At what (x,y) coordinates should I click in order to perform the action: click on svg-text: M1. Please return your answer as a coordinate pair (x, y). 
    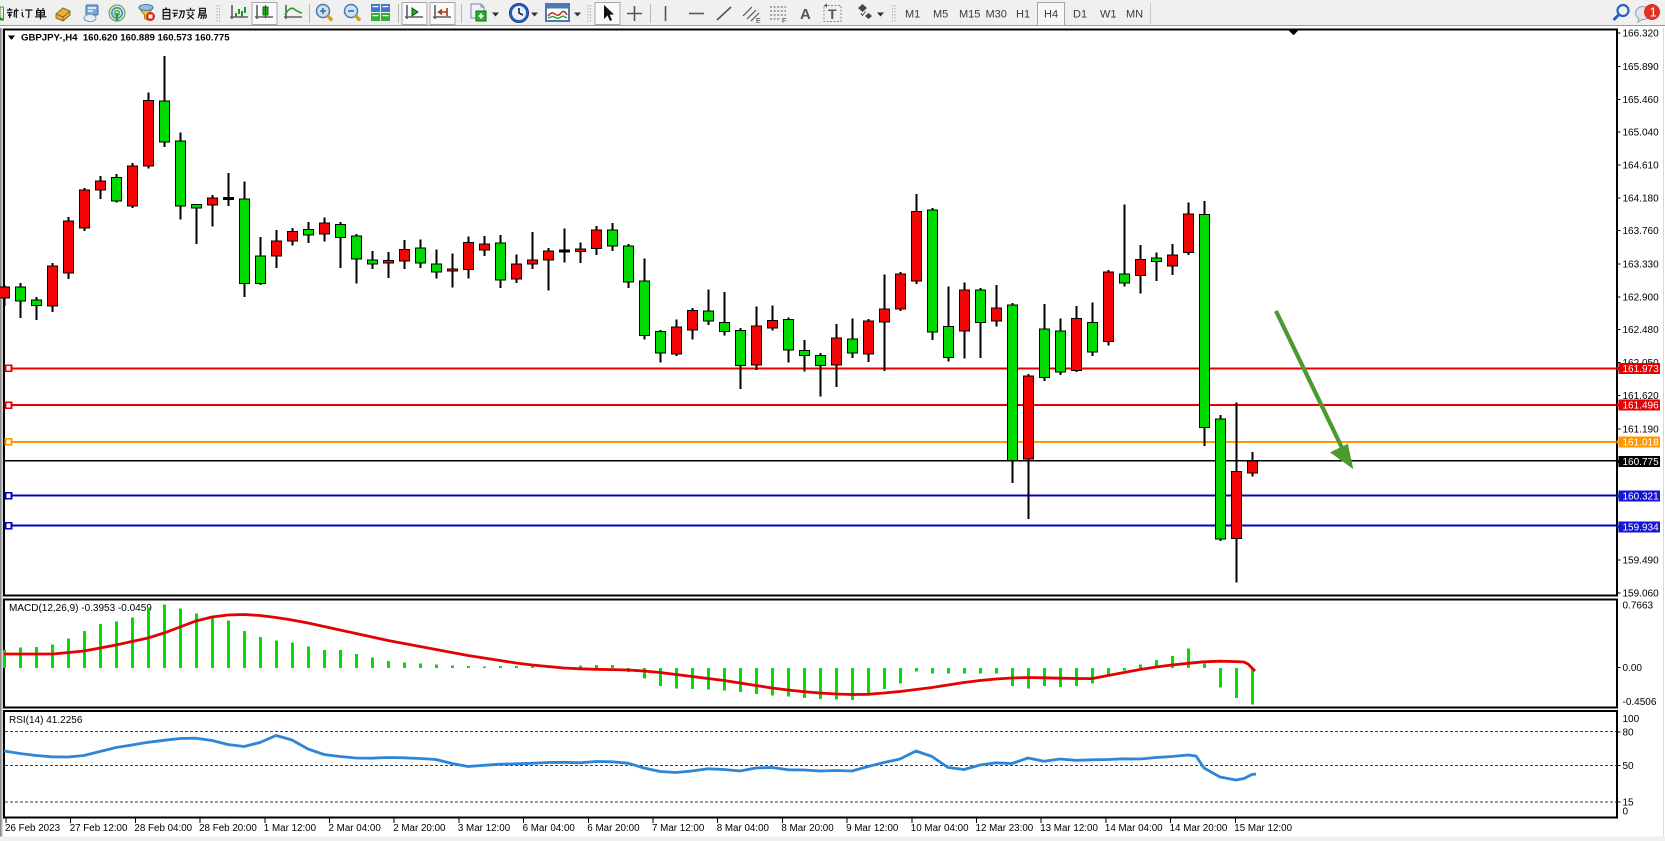
    Looking at the image, I should click on (912, 15).